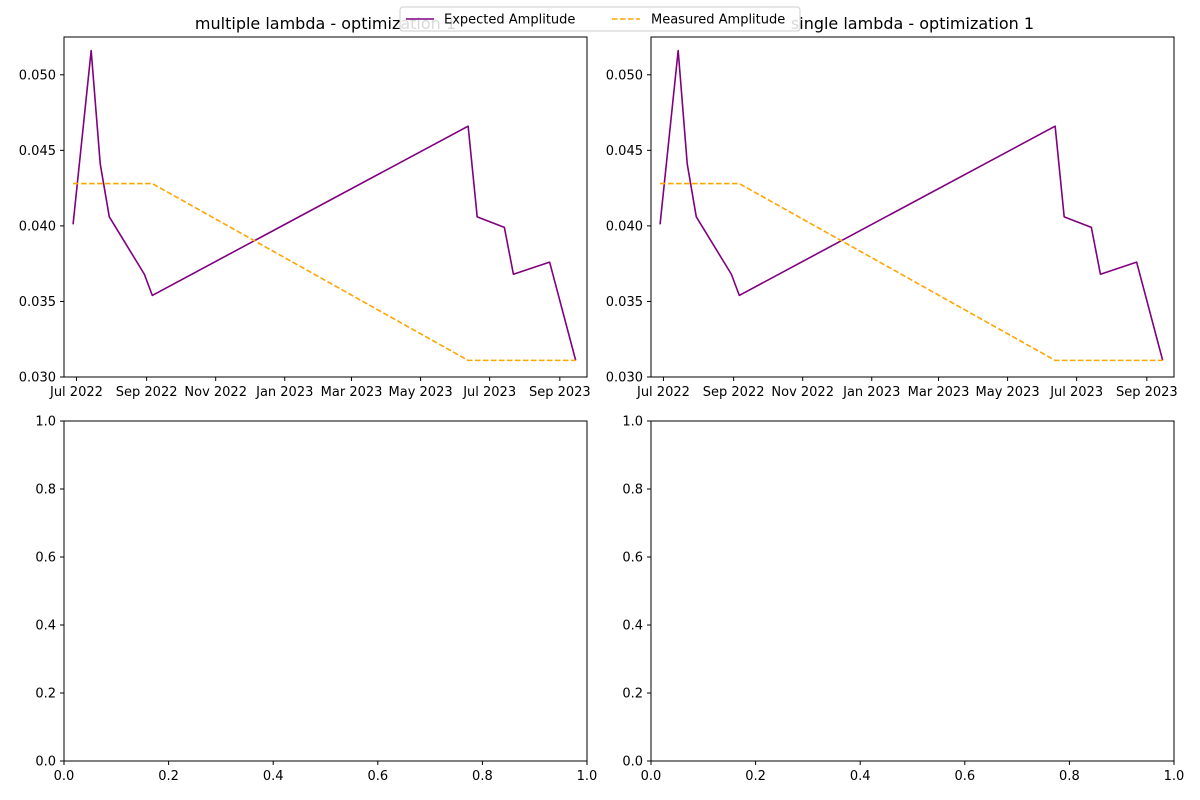  What do you see at coordinates (718, 20) in the screenshot?
I see `legend-label-measured: Measured Amplitude` at bounding box center [718, 20].